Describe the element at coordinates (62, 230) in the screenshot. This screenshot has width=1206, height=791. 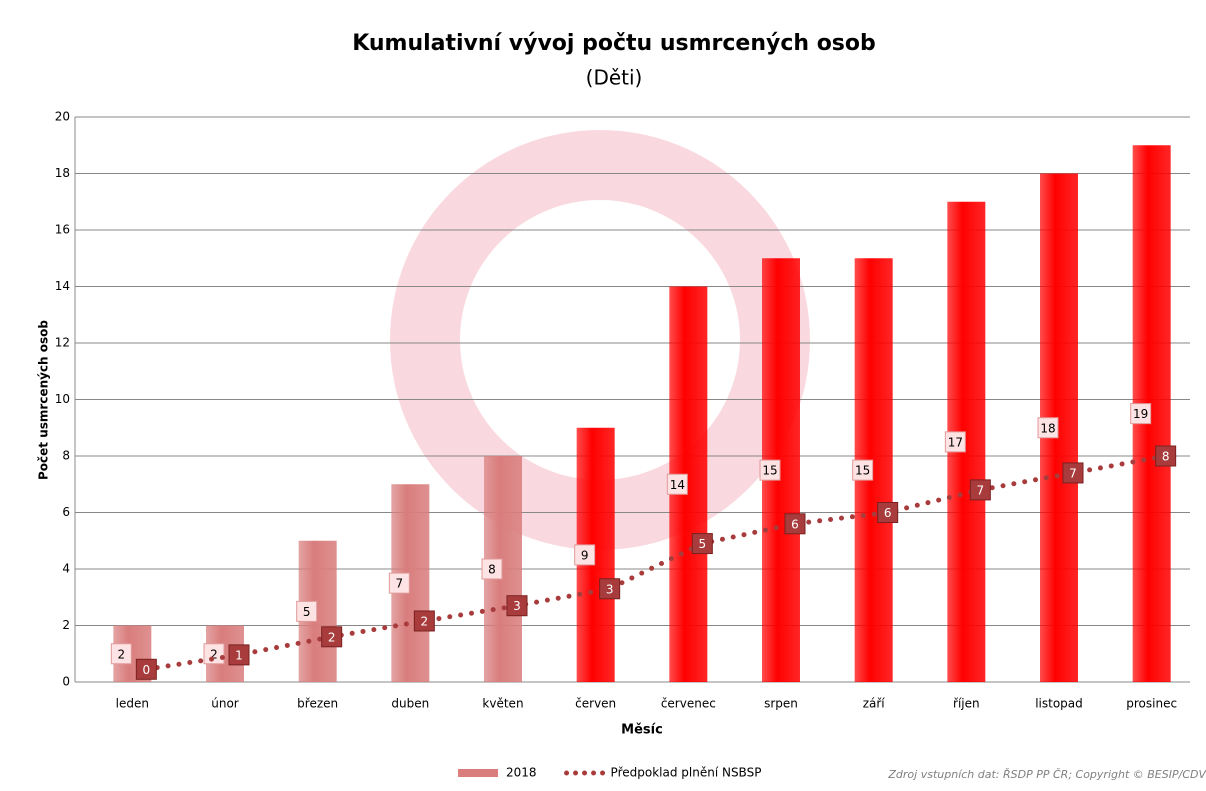
I see `y-tick-label: 16` at that location.